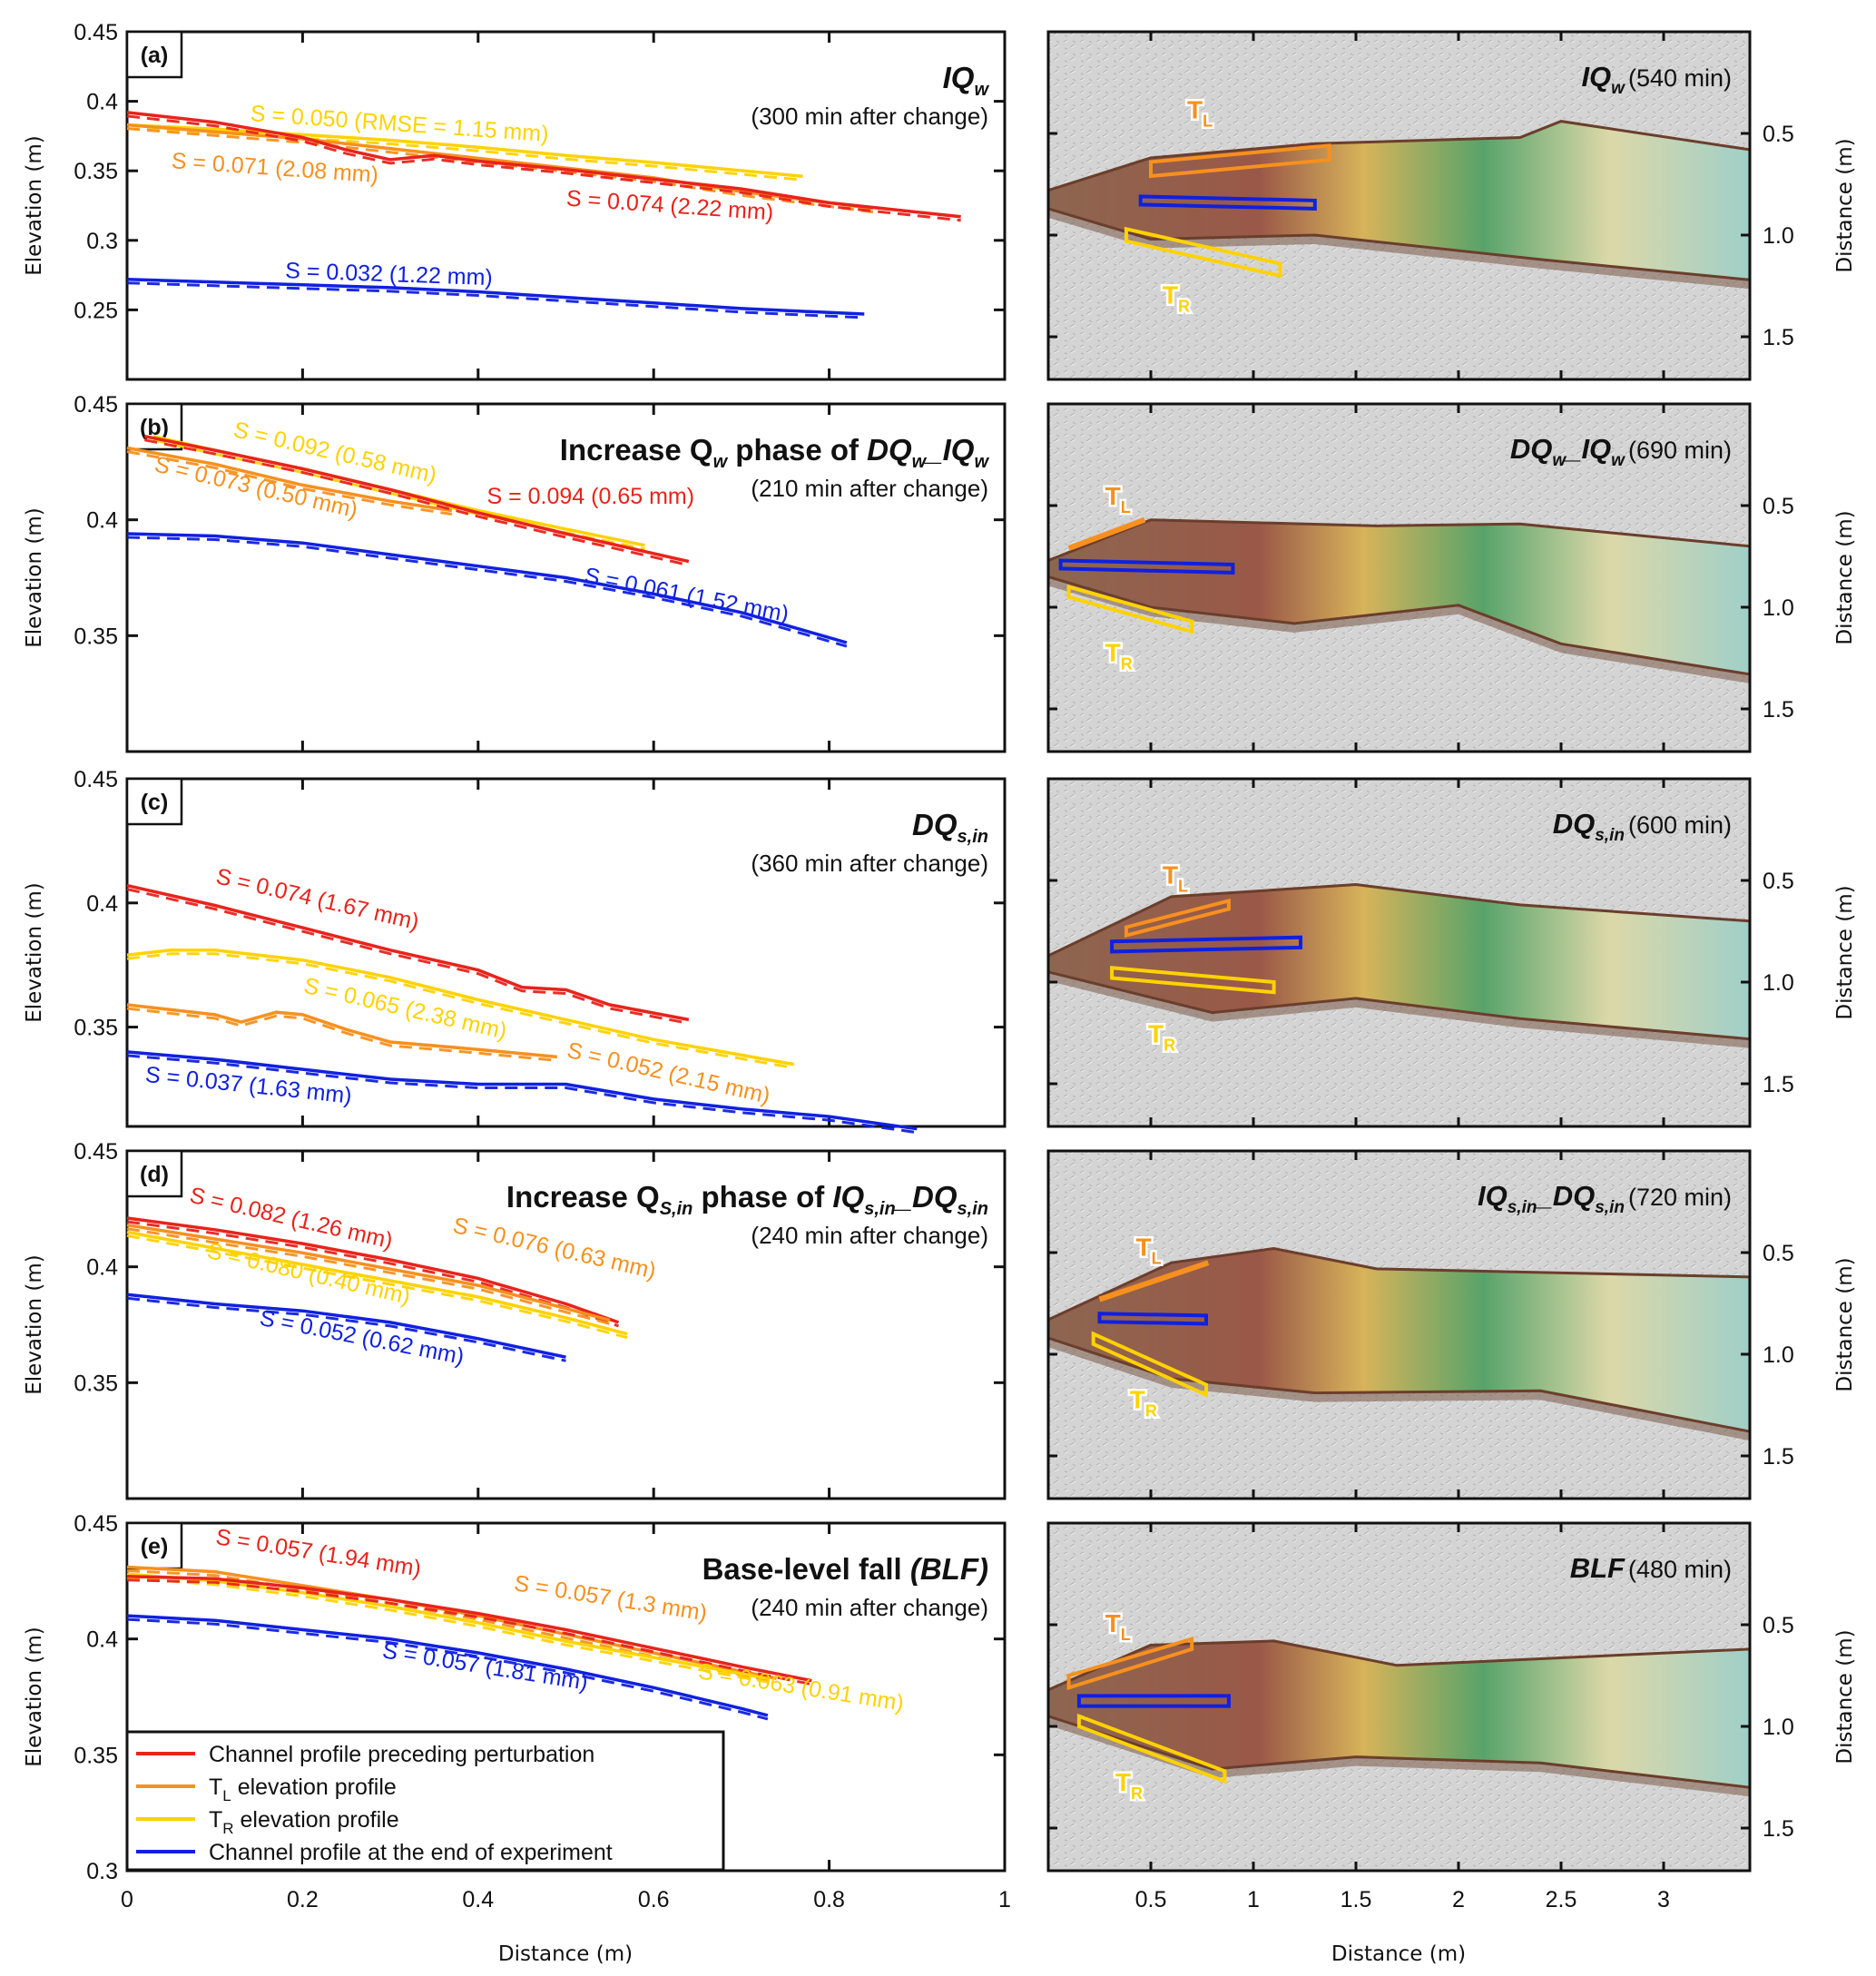 The width and height of the screenshot is (1876, 1976). Describe the element at coordinates (1619, 460) in the screenshot. I see `map-title-mid-sub: w` at that location.